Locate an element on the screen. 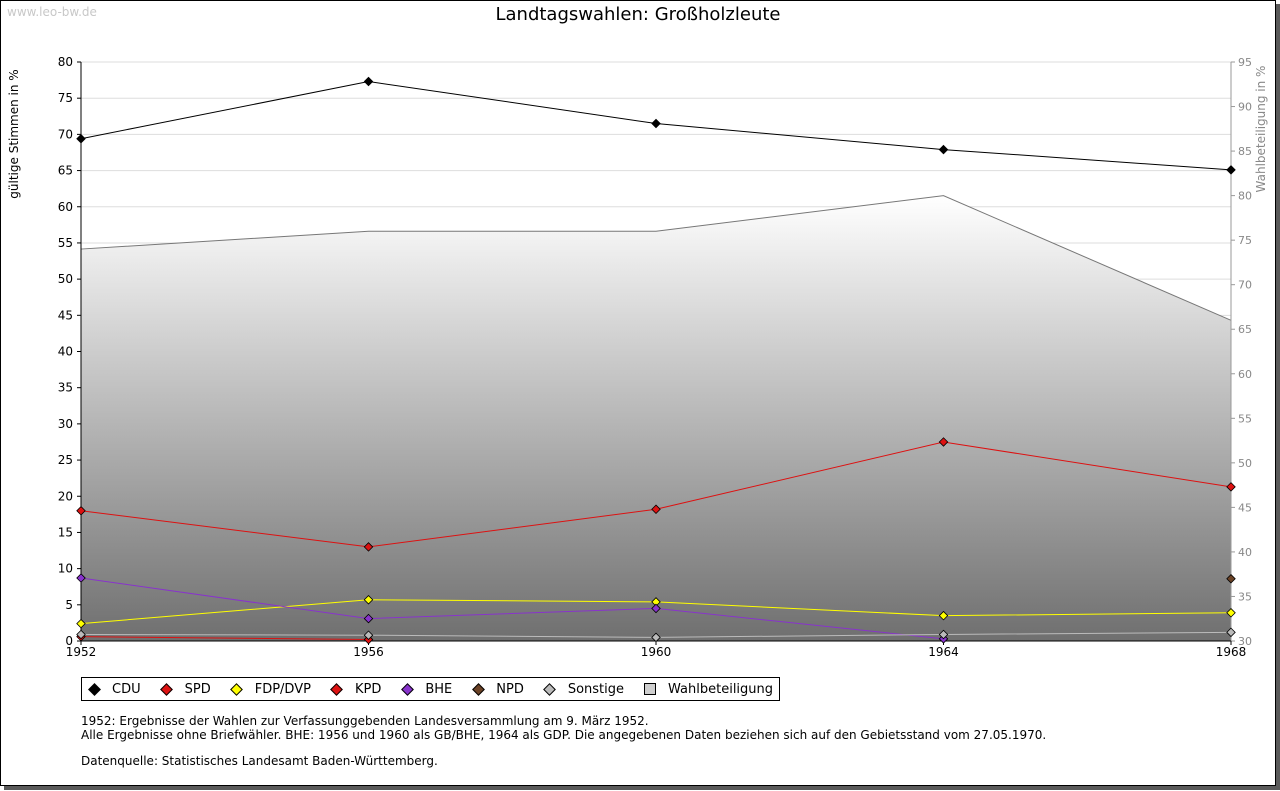 The image size is (1280, 791). legend-item-bhe: BHE is located at coordinates (425, 689).